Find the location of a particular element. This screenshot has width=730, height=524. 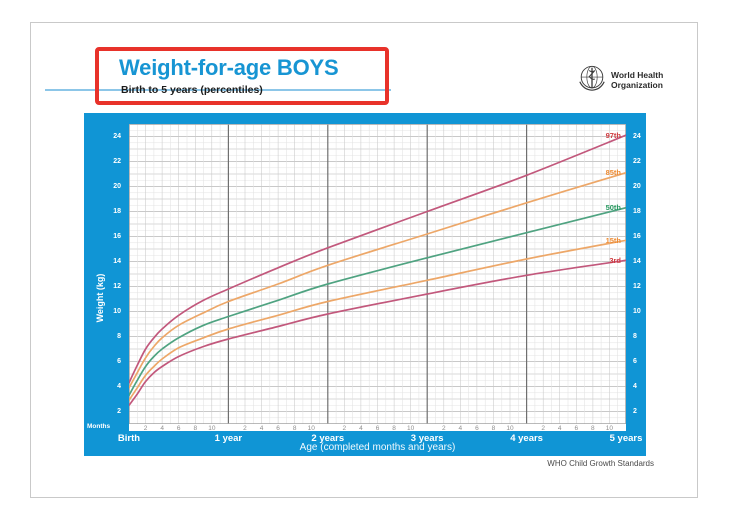

y-tick-left-24: 24 is located at coordinates (117, 136).